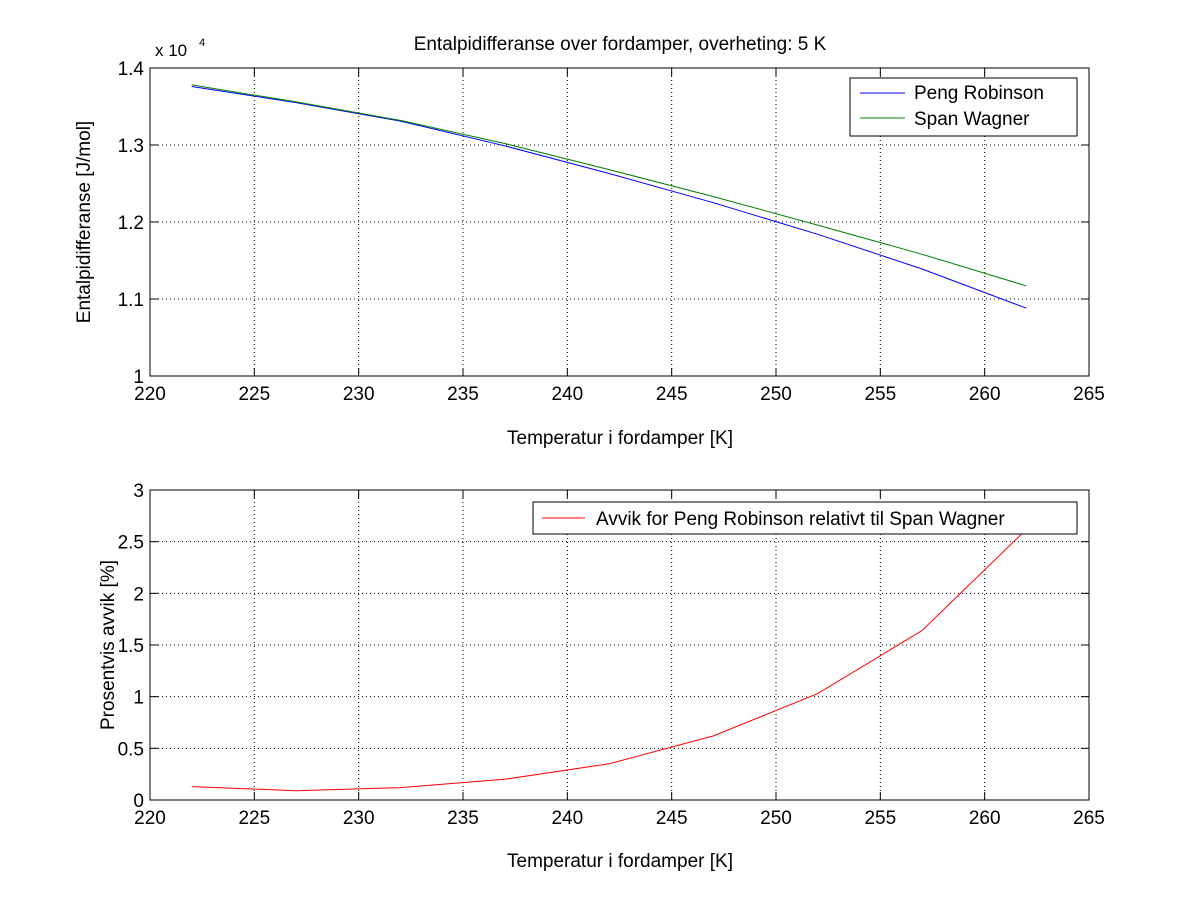 This screenshot has width=1201, height=900. I want to click on bottom-ytick-label: 1.5, so click(131, 646).